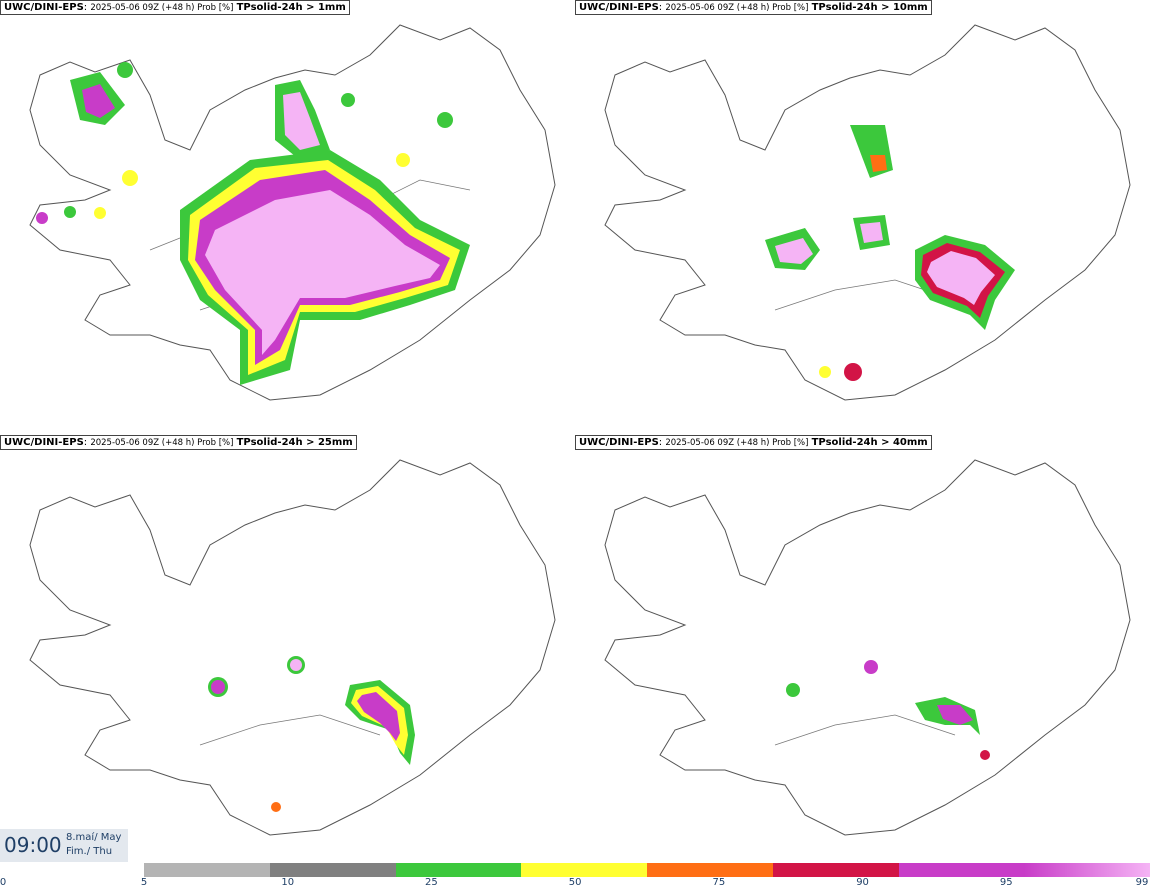 This screenshot has height=891, width=1150. I want to click on valid-date: 8.maí/ May, so click(94, 837).